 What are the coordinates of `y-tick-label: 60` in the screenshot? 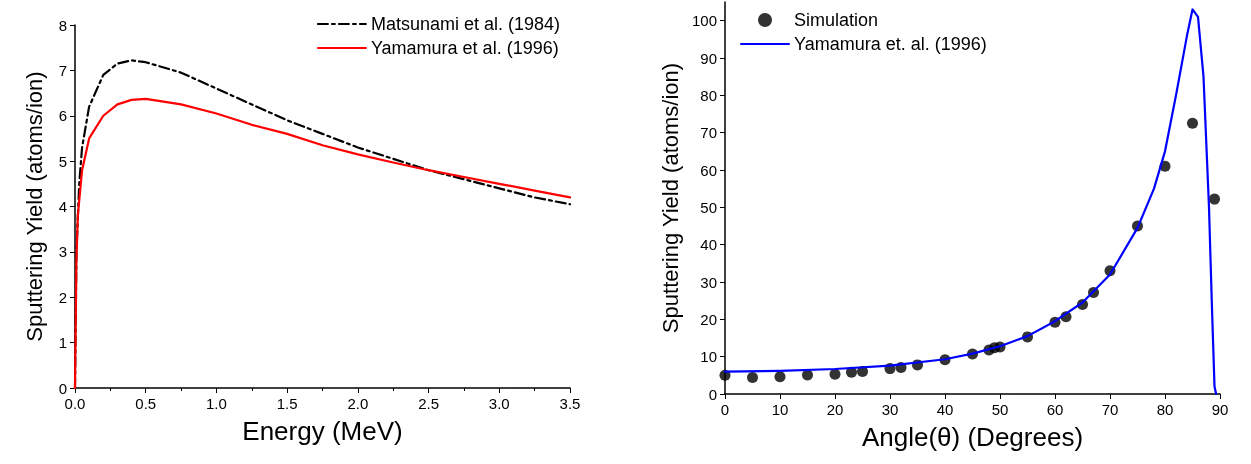 It's located at (708, 170).